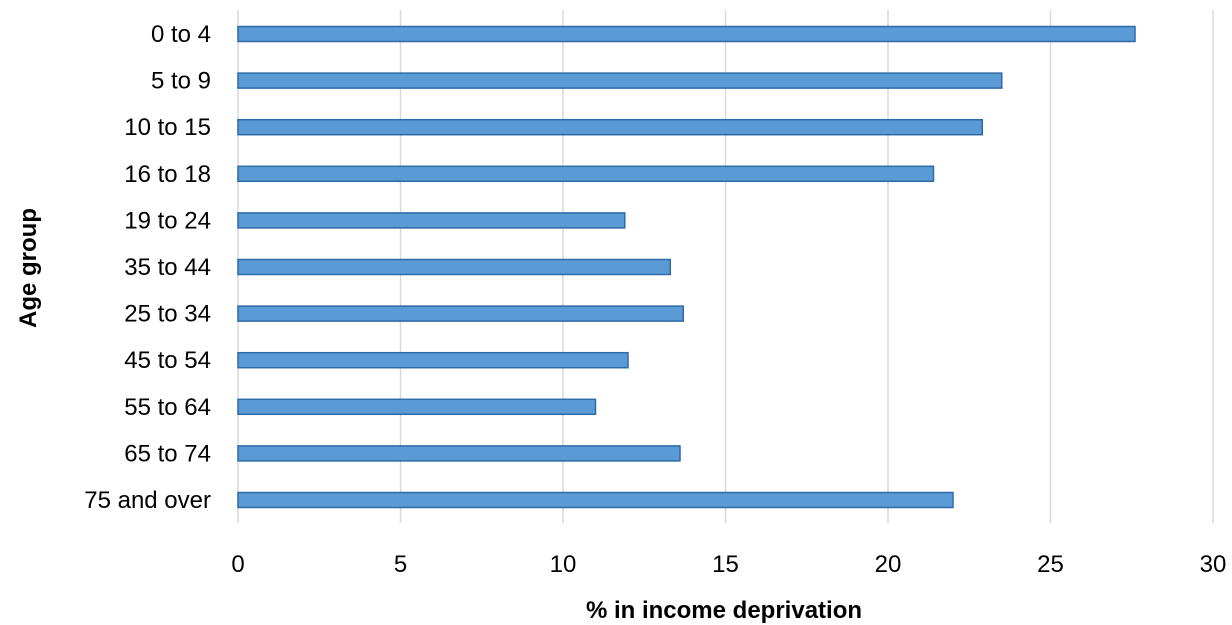 This screenshot has width=1232, height=625. Describe the element at coordinates (167, 174) in the screenshot. I see `y-category-label: 16 to 18` at that location.